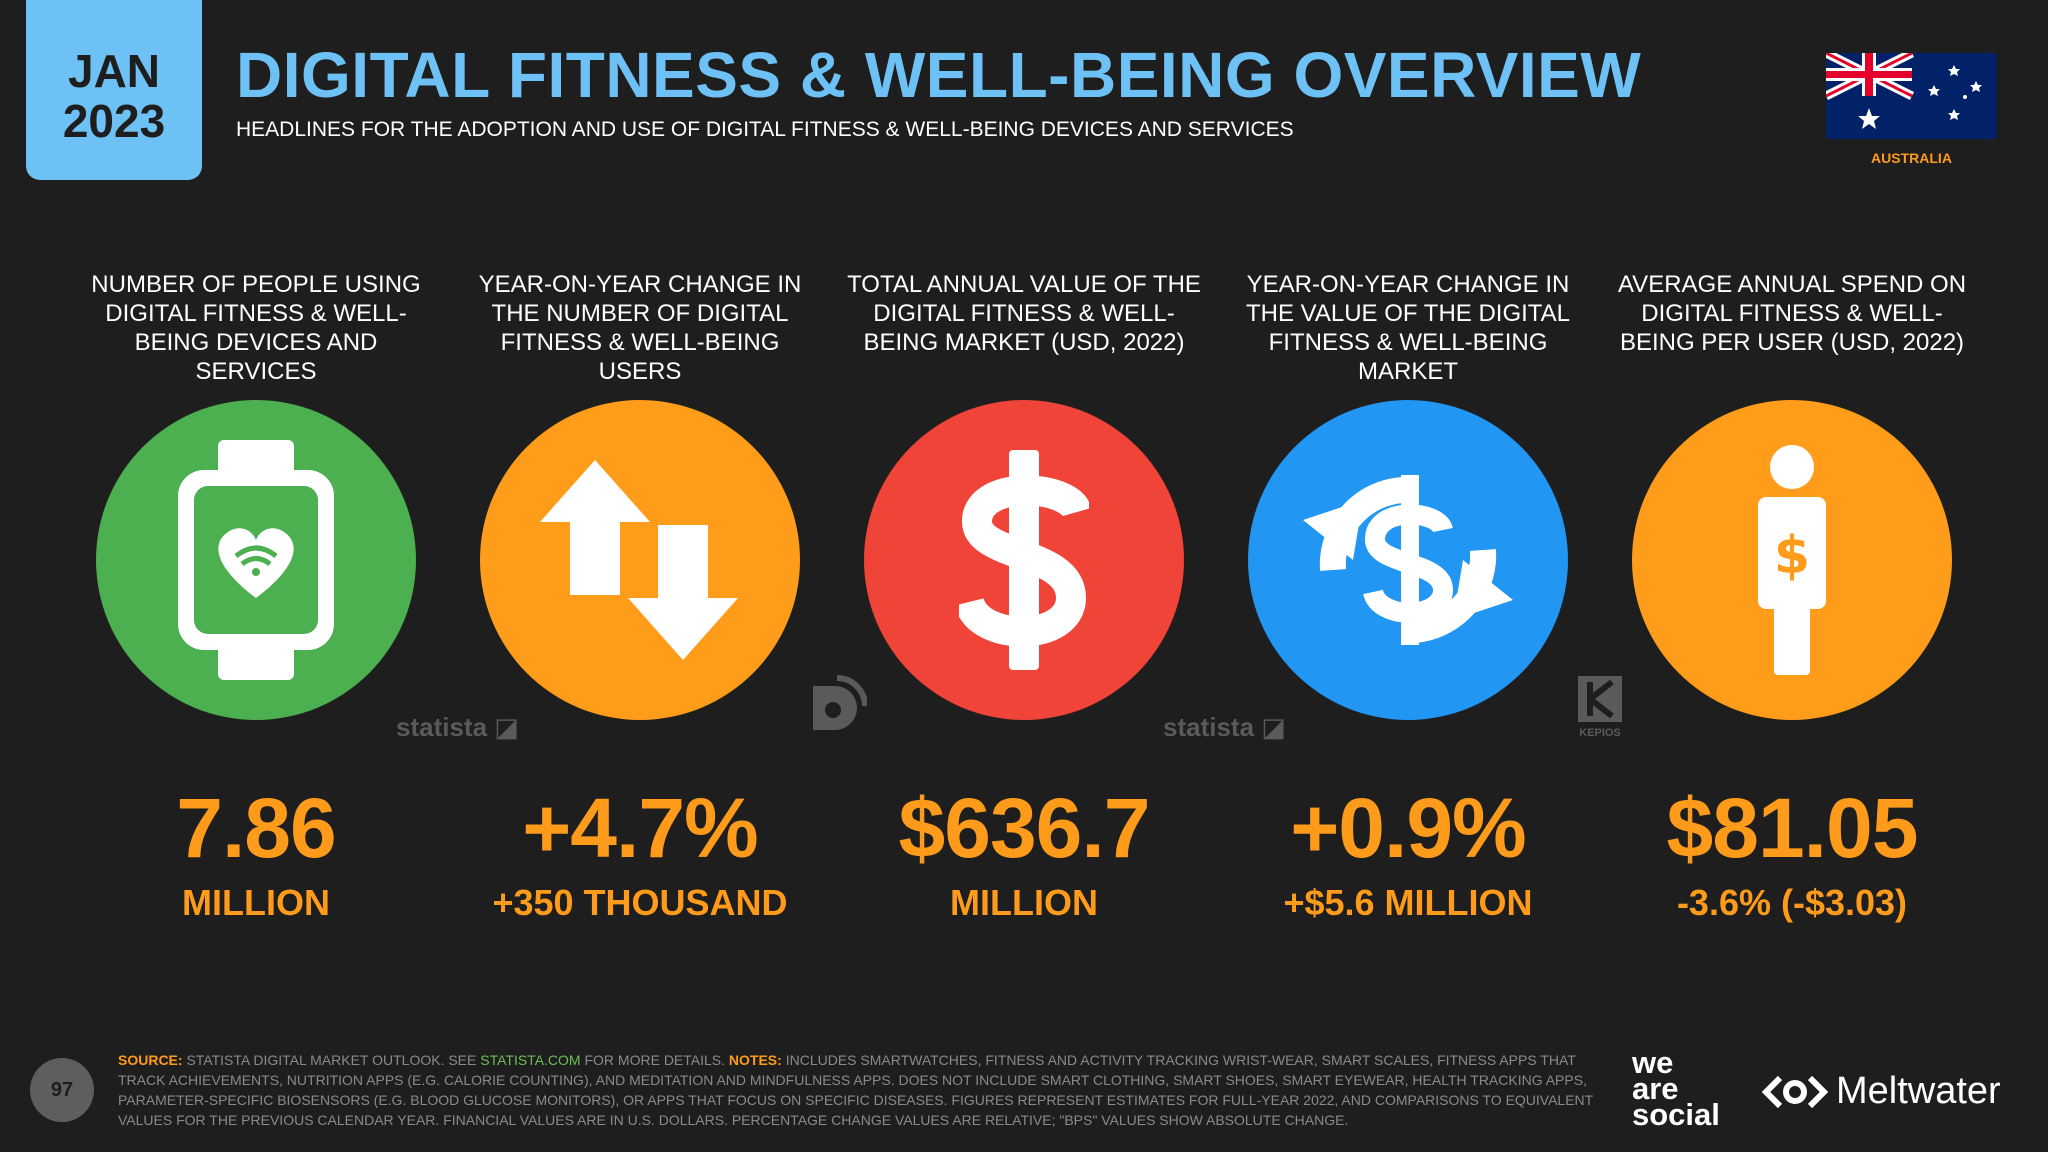 The image size is (2048, 1152). What do you see at coordinates (840, 702) in the screenshot?
I see `datareportal-watermark-icon` at bounding box center [840, 702].